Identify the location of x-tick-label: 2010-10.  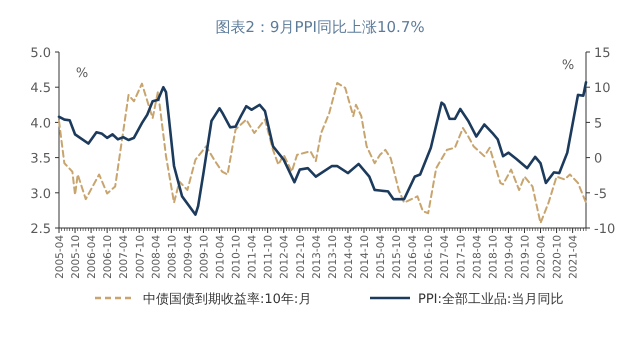
(236, 257).